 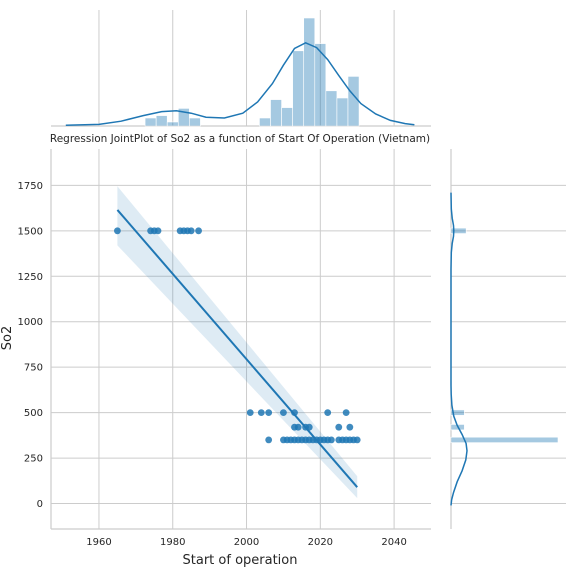 What do you see at coordinates (240, 83) in the screenshot?
I see `x-kde-curve` at bounding box center [240, 83].